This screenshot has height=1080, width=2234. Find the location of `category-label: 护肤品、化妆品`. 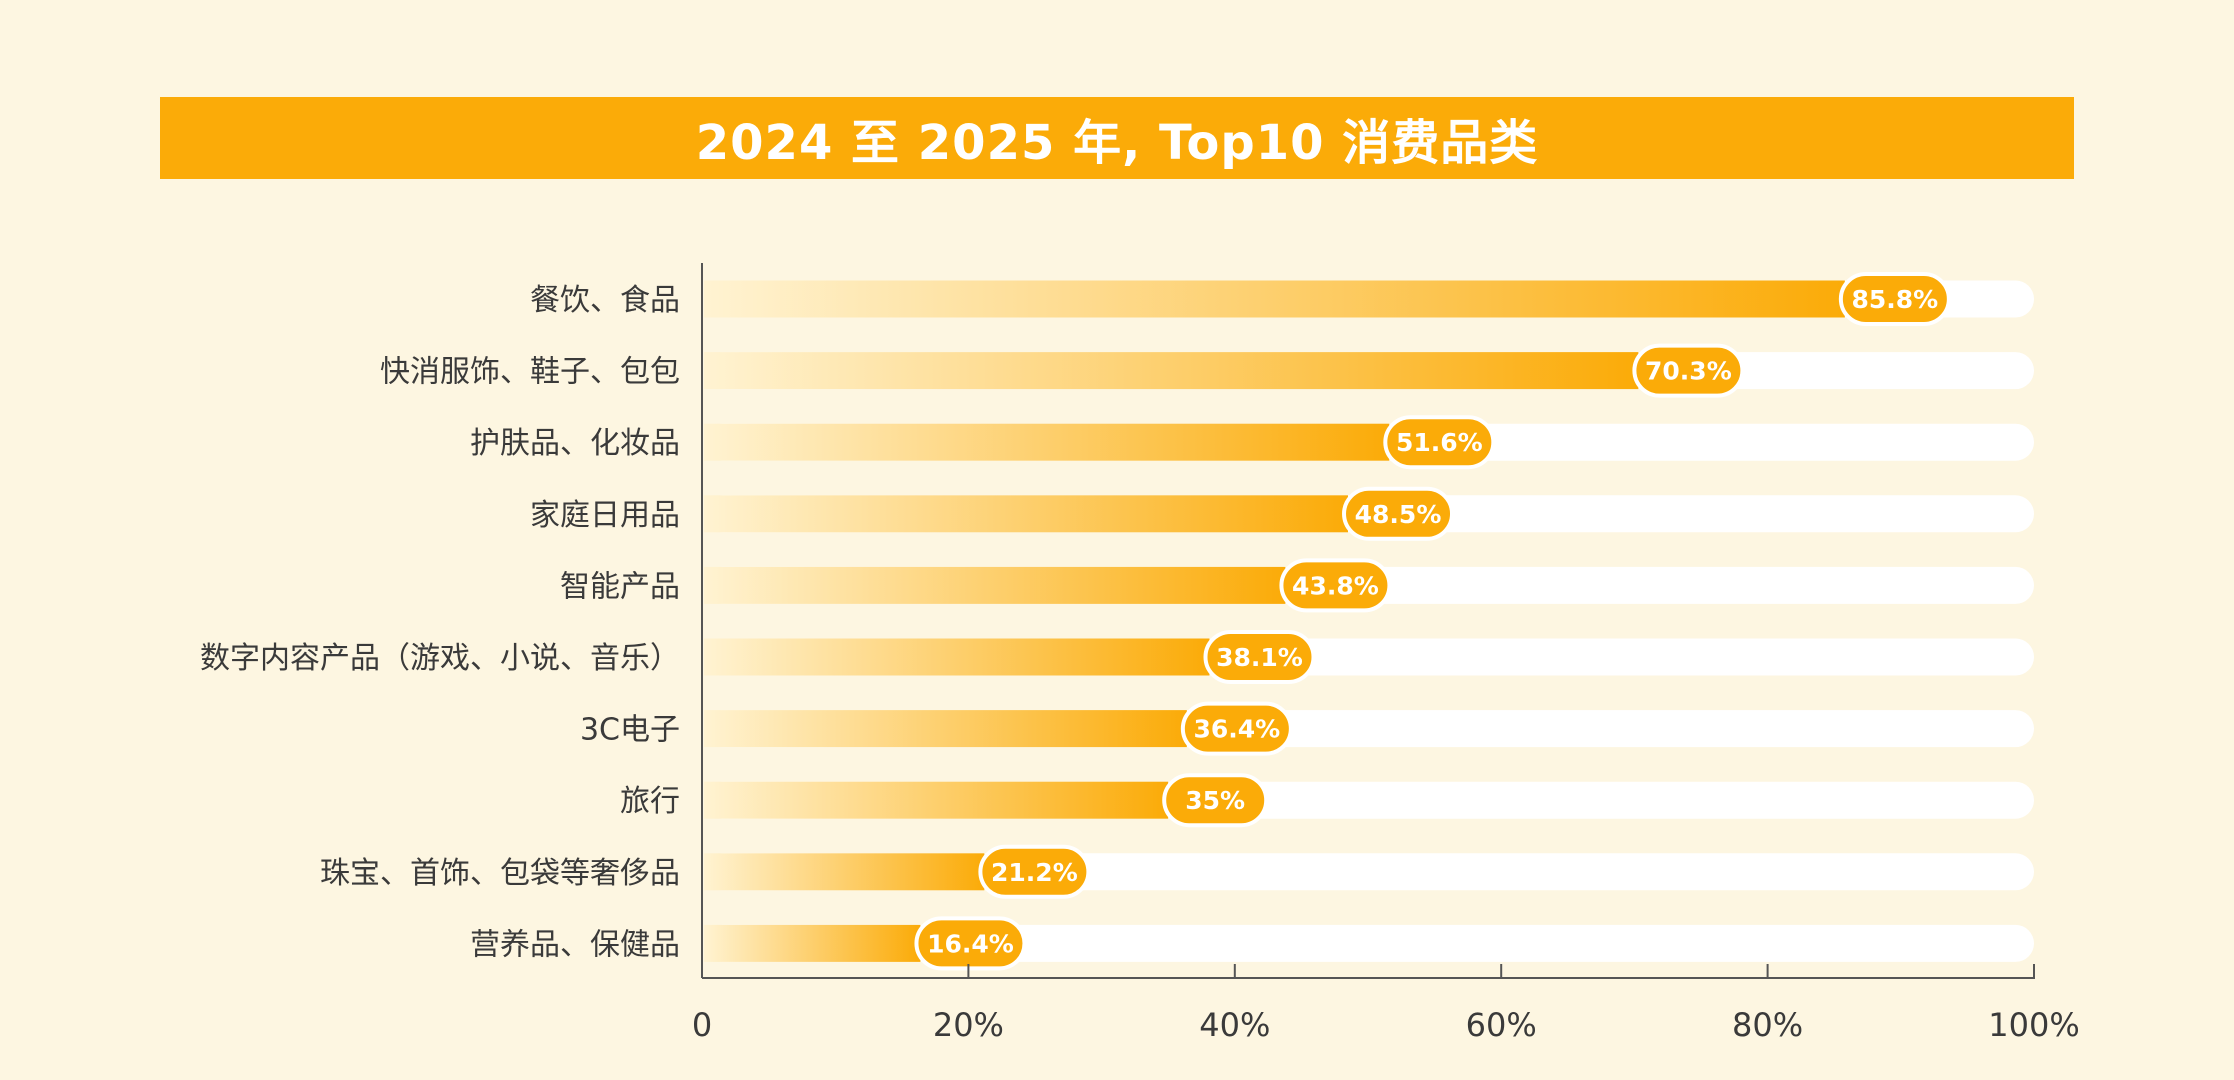

category-label: 护肤品、化妆品 is located at coordinates (575, 443).